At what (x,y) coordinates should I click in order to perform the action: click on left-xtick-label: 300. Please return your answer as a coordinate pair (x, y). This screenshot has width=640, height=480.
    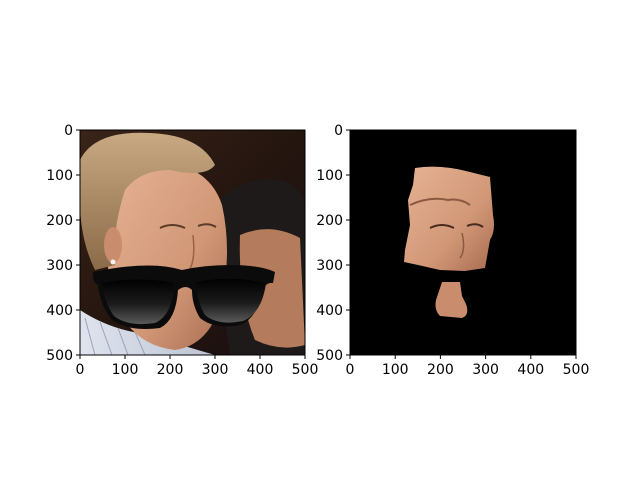
    Looking at the image, I should click on (215, 370).